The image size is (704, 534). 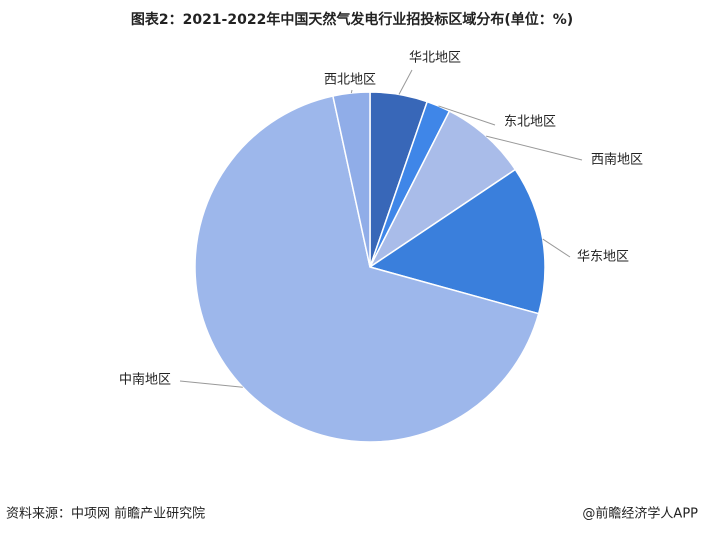 What do you see at coordinates (145, 380) in the screenshot?
I see `slice-label: 中南地区` at bounding box center [145, 380].